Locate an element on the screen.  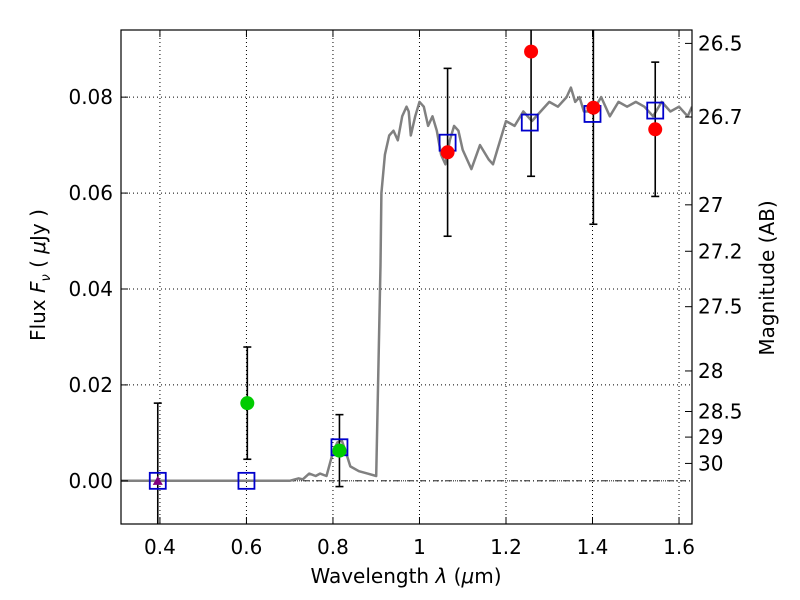
x-tick-label: 1.4 is located at coordinates (593, 547).